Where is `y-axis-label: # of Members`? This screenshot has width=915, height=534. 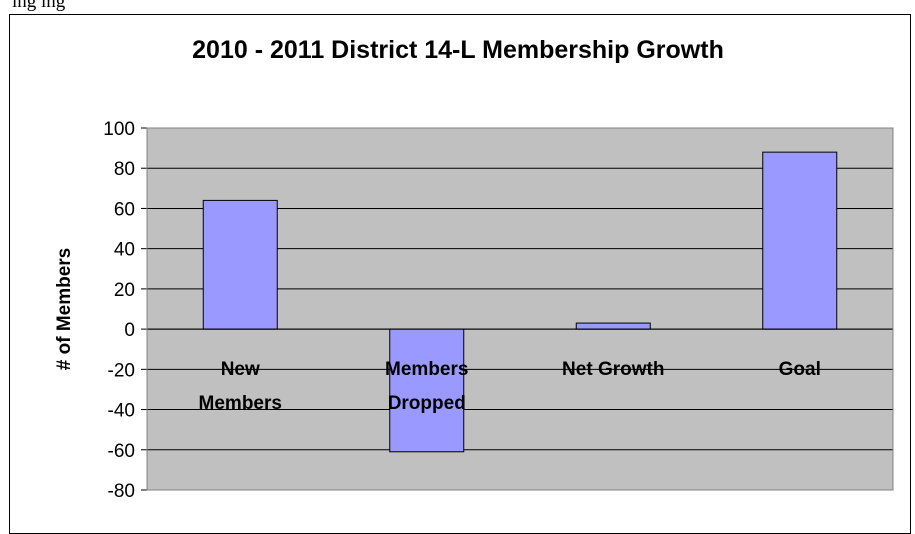 y-axis-label: # of Members is located at coordinates (64, 309).